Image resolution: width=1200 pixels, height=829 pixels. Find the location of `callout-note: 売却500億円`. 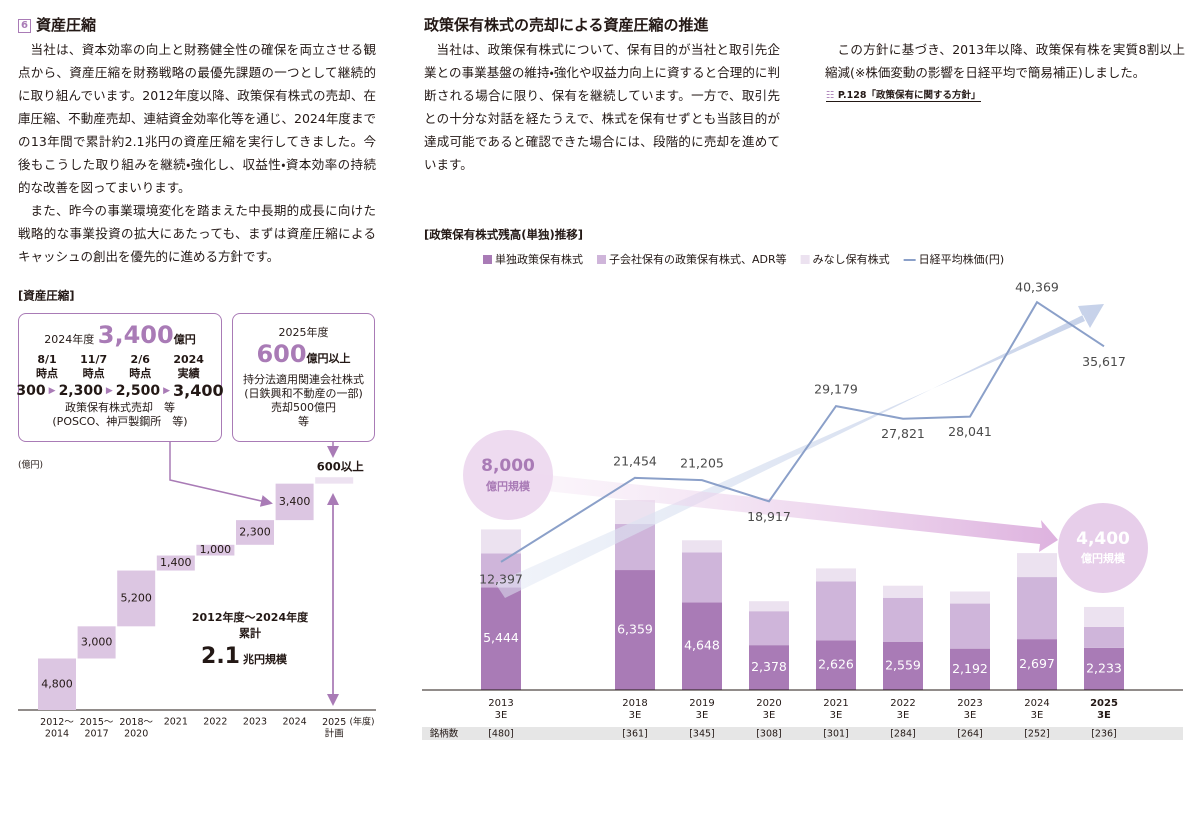

callout-note: 売却500億円 is located at coordinates (303, 407).